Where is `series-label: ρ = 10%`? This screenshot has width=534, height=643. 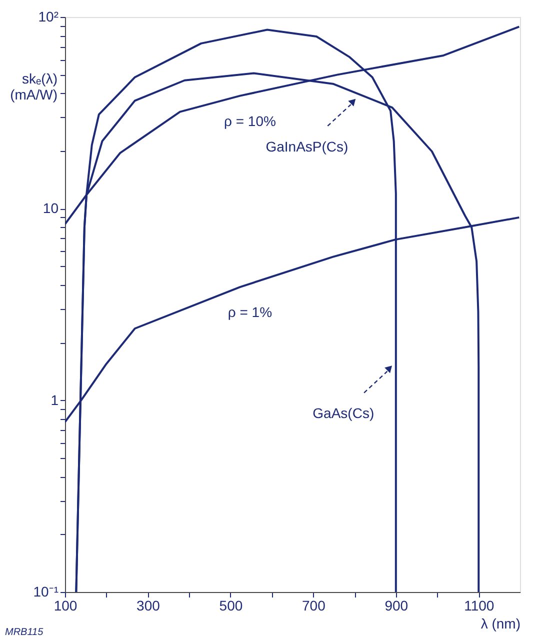
series-label: ρ = 10% is located at coordinates (250, 120).